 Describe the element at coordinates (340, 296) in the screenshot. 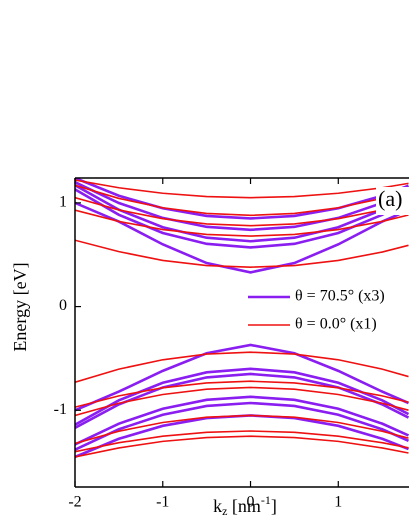

I see `legend-label: θ = 70.5° (x3)` at that location.